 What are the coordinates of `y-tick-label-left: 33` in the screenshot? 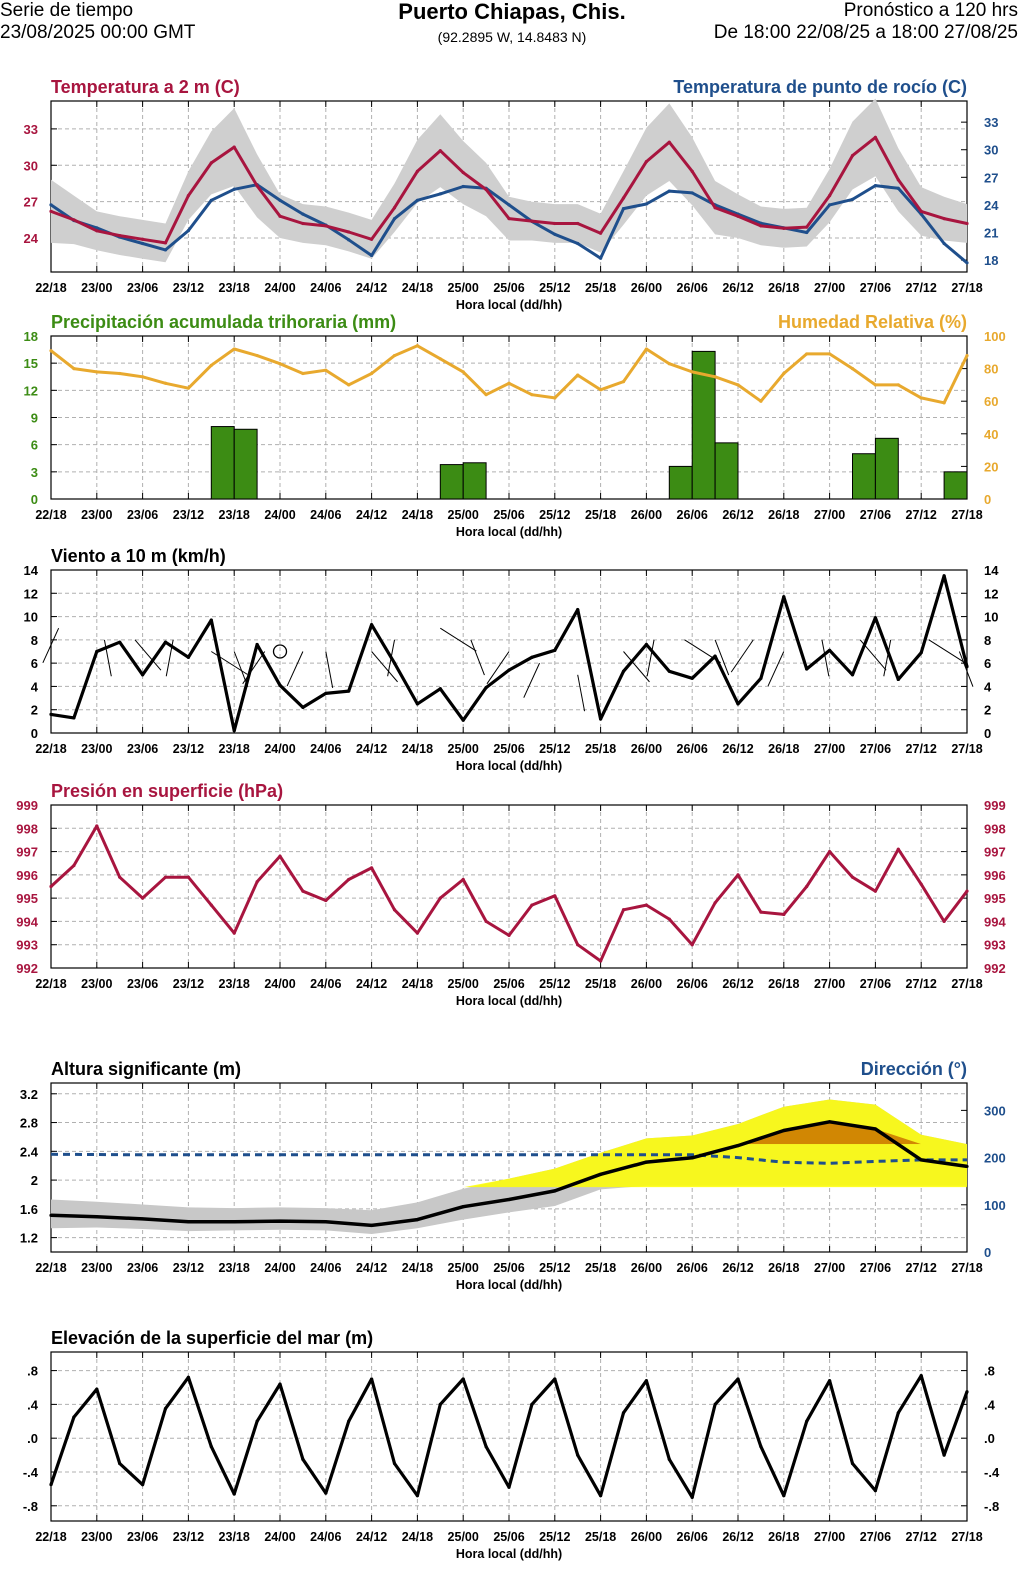 It's located at (31, 129).